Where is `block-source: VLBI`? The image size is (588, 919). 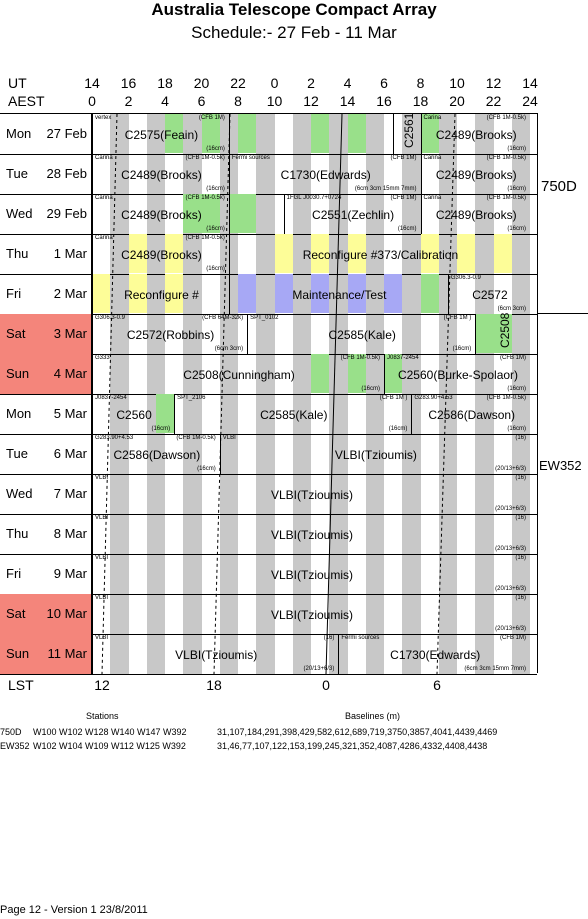 block-source: VLBI is located at coordinates (102, 478).